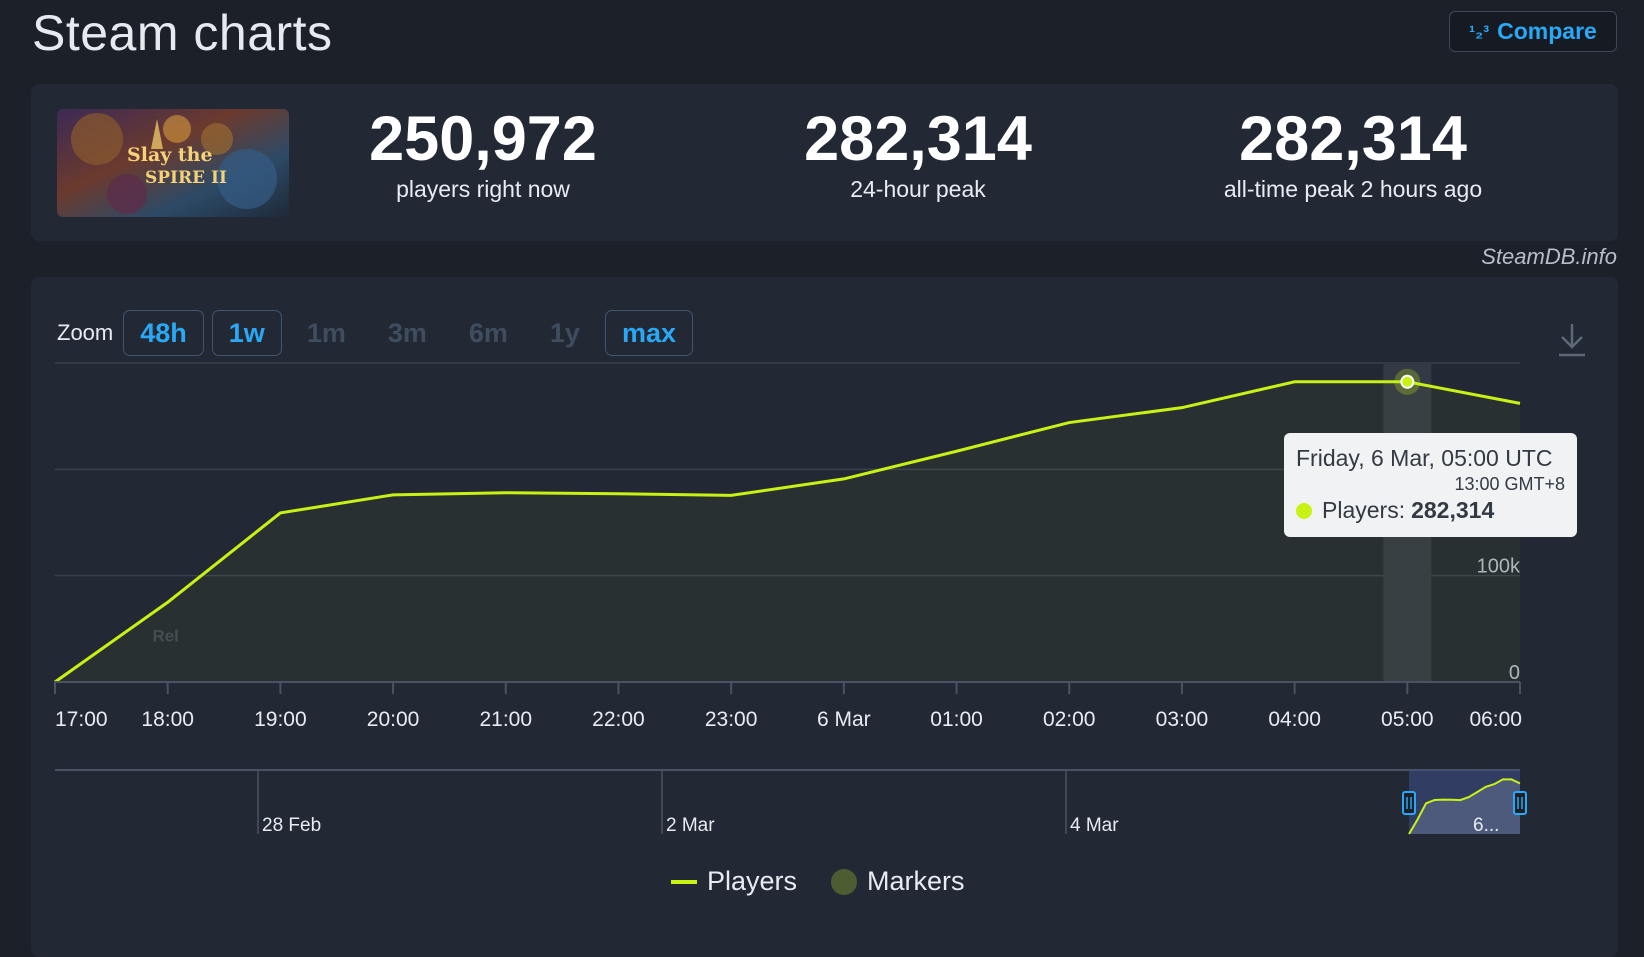 The image size is (1644, 957). Describe the element at coordinates (618, 719) in the screenshot. I see `x-tick-label: 22:00` at that location.